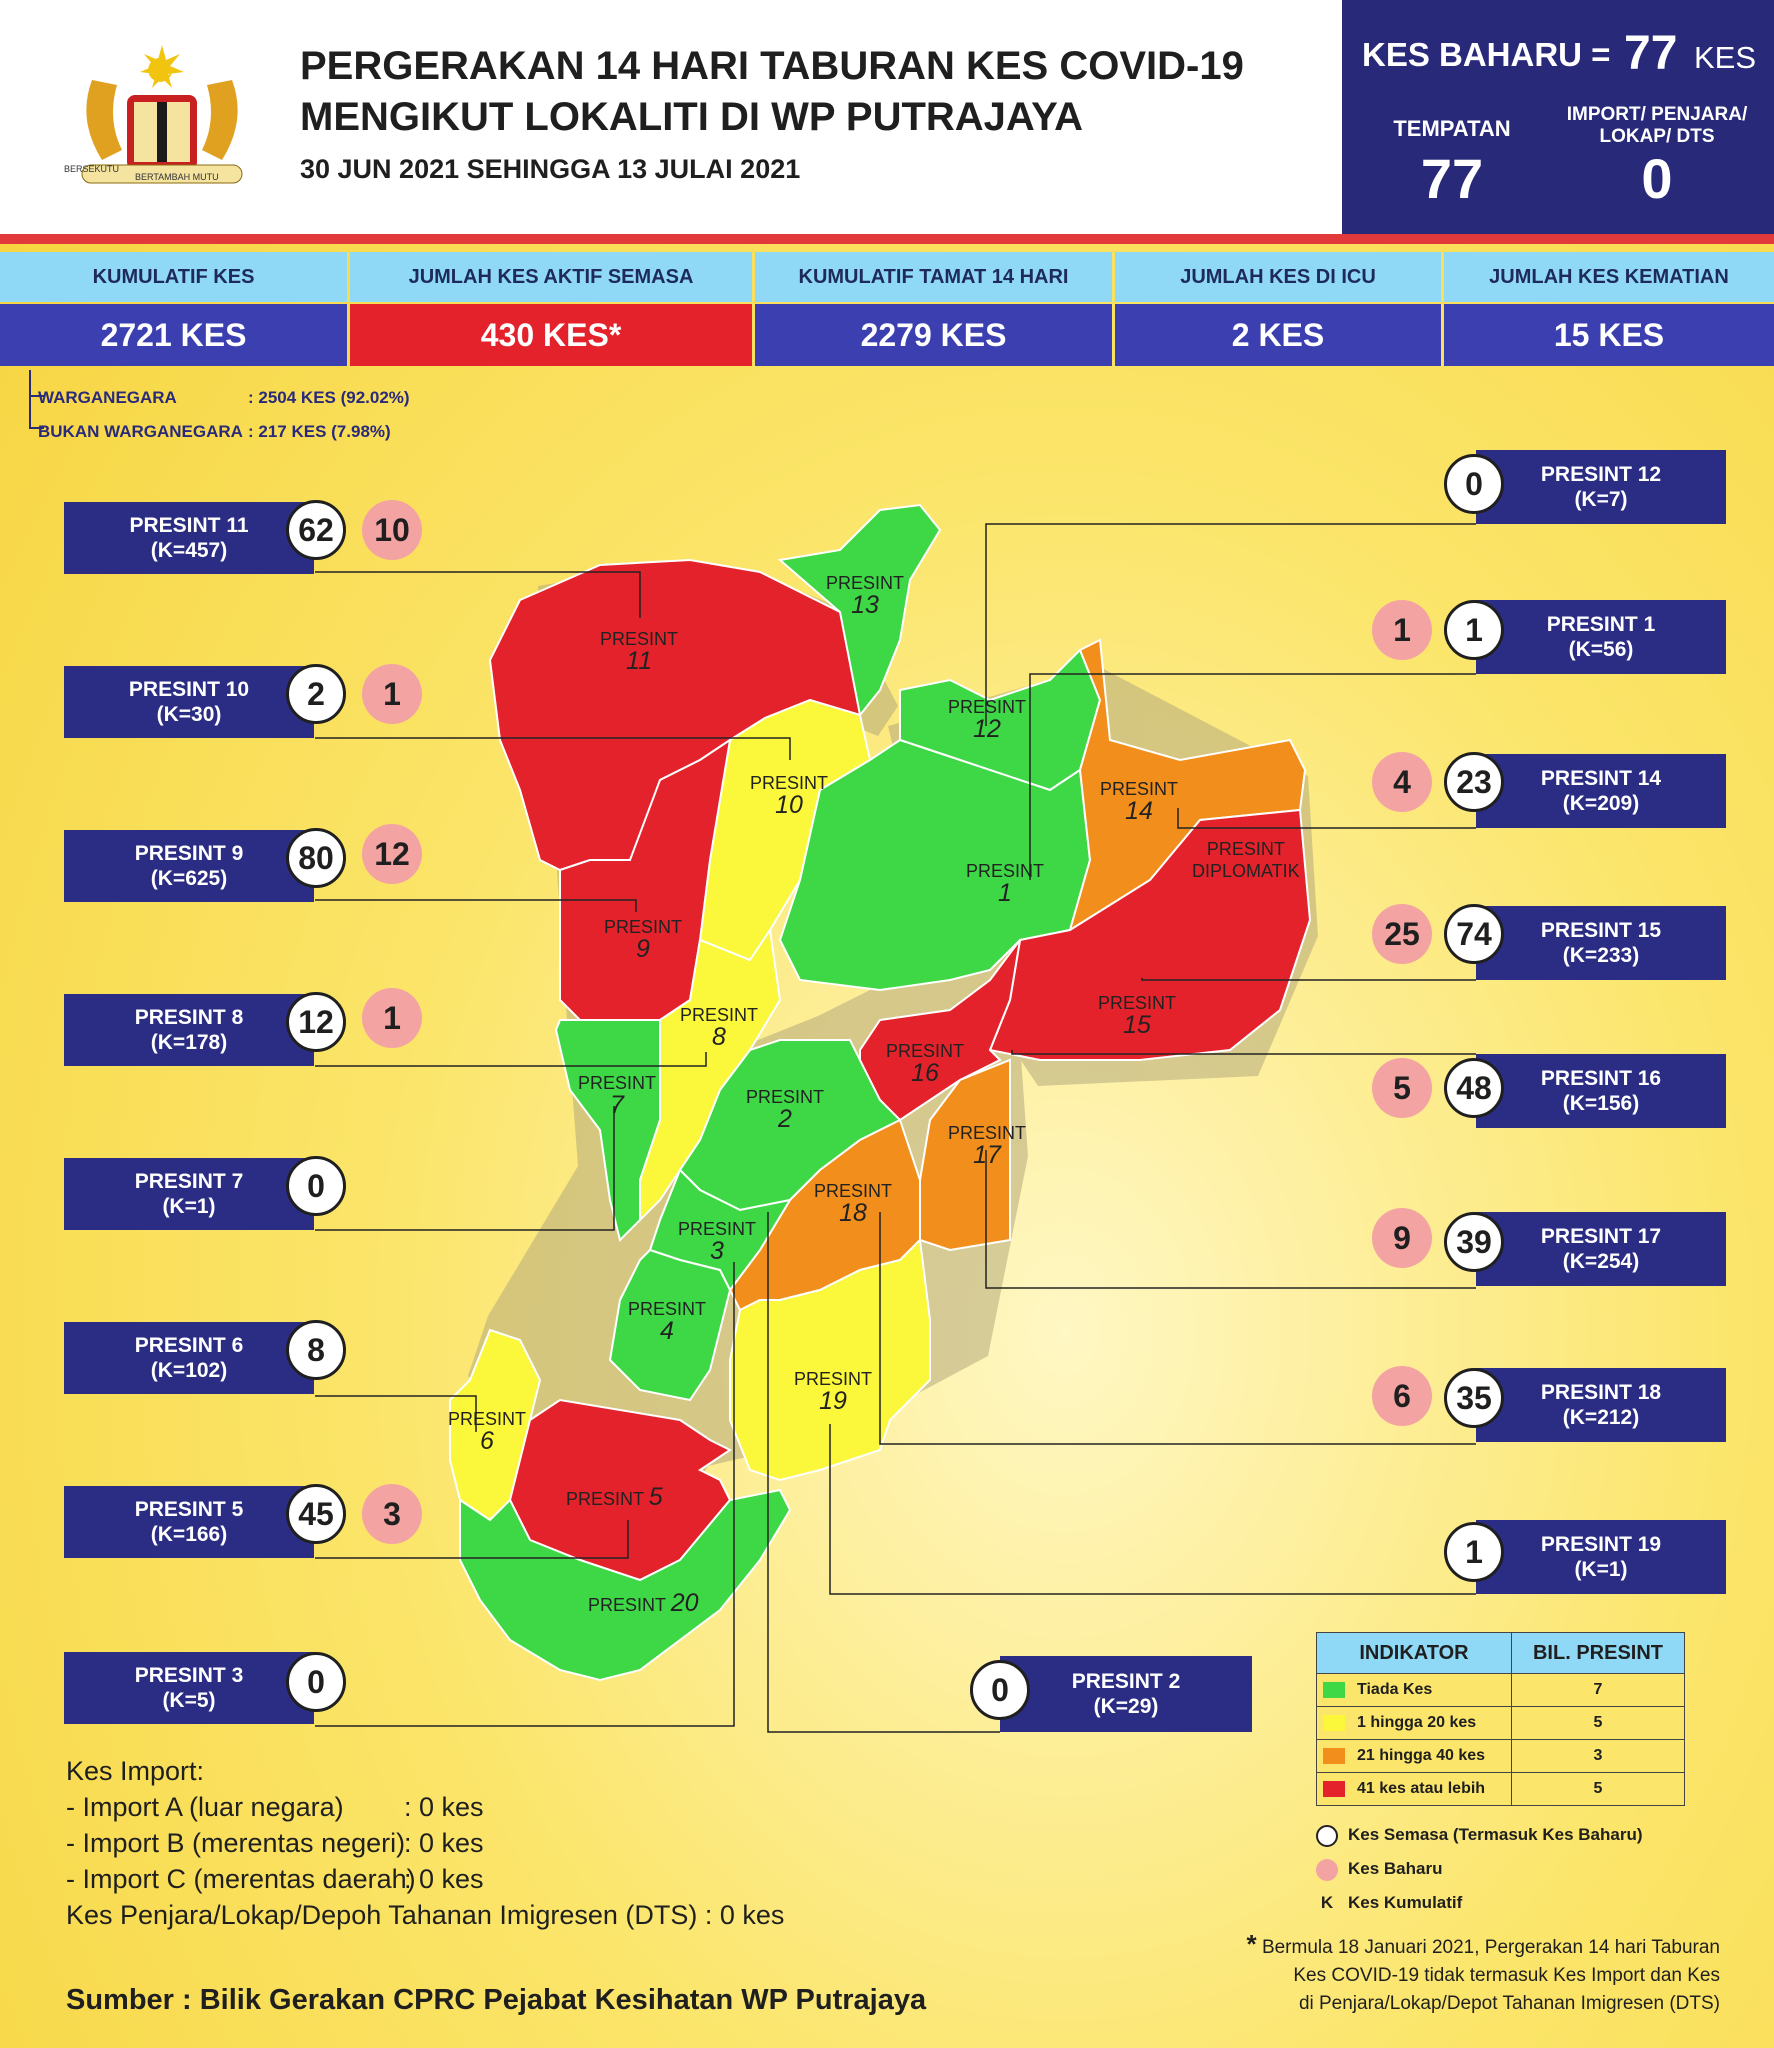 This screenshot has height=2048, width=1774. Describe the element at coordinates (789, 796) in the screenshot. I see `map-label-p10: PRESINT 10` at that location.